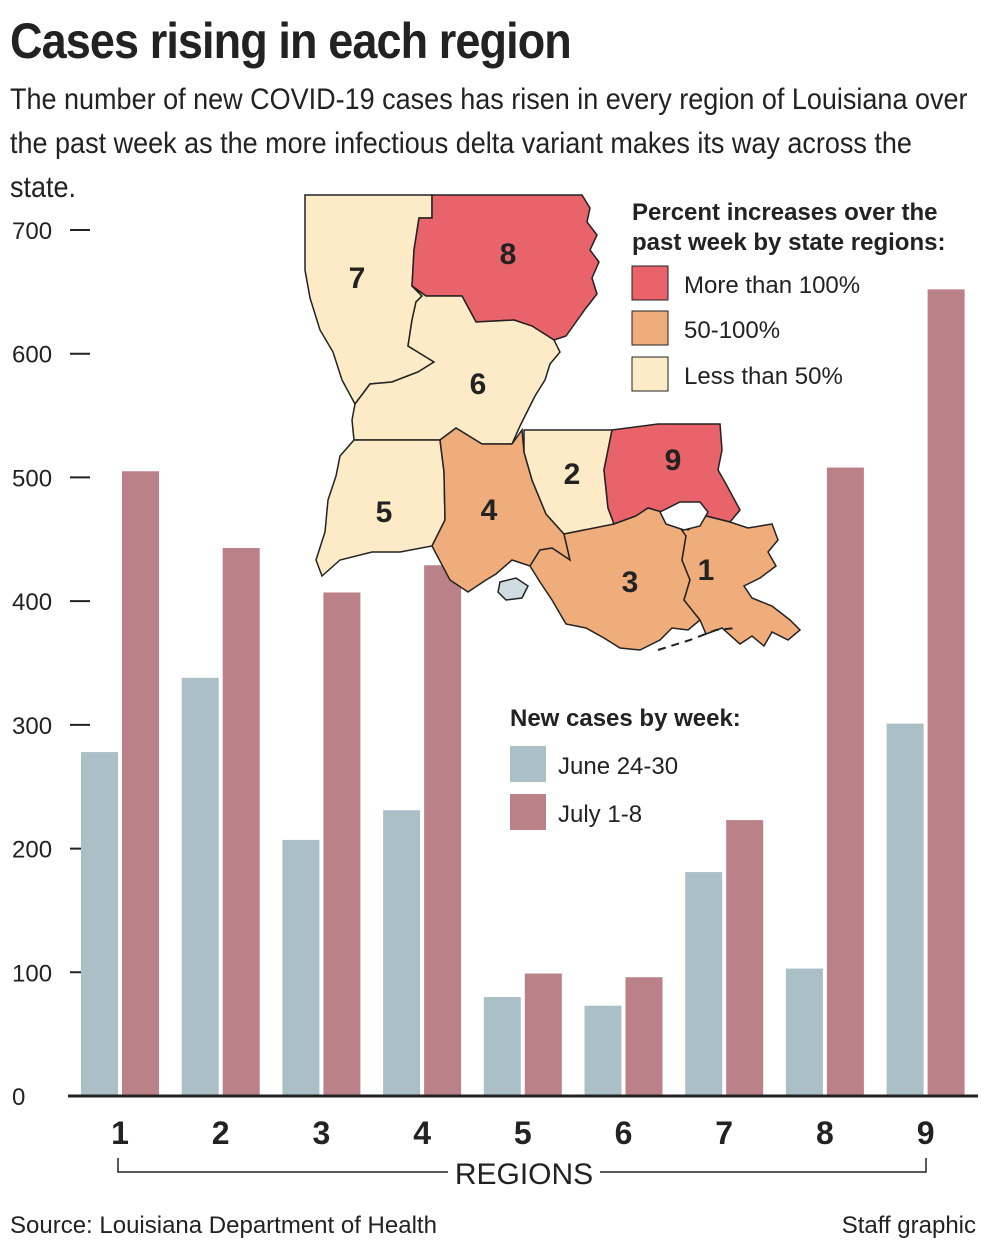  What do you see at coordinates (301, 967) in the screenshot?
I see `bar-region-3-june` at bounding box center [301, 967].